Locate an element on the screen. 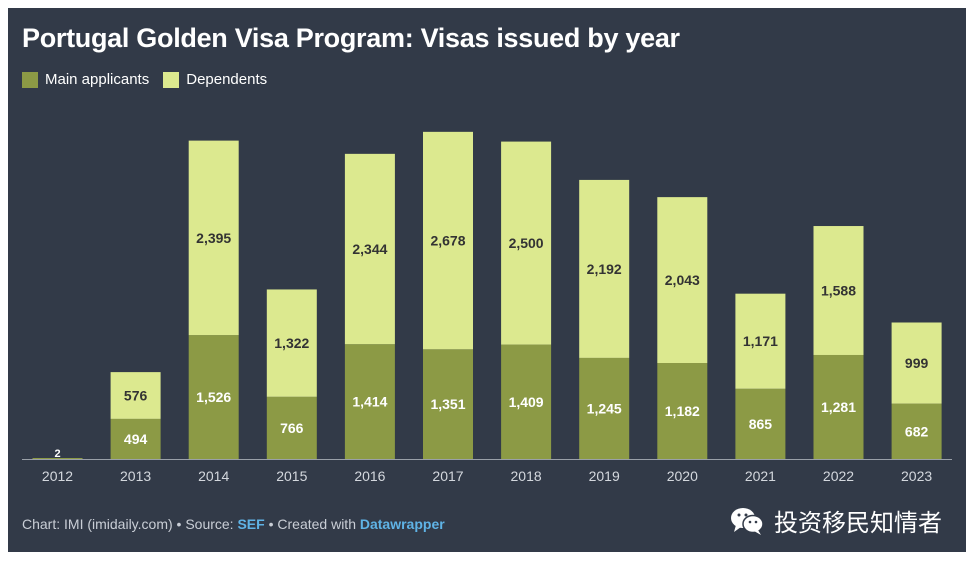  bar-dependents-2023 is located at coordinates (916, 363).